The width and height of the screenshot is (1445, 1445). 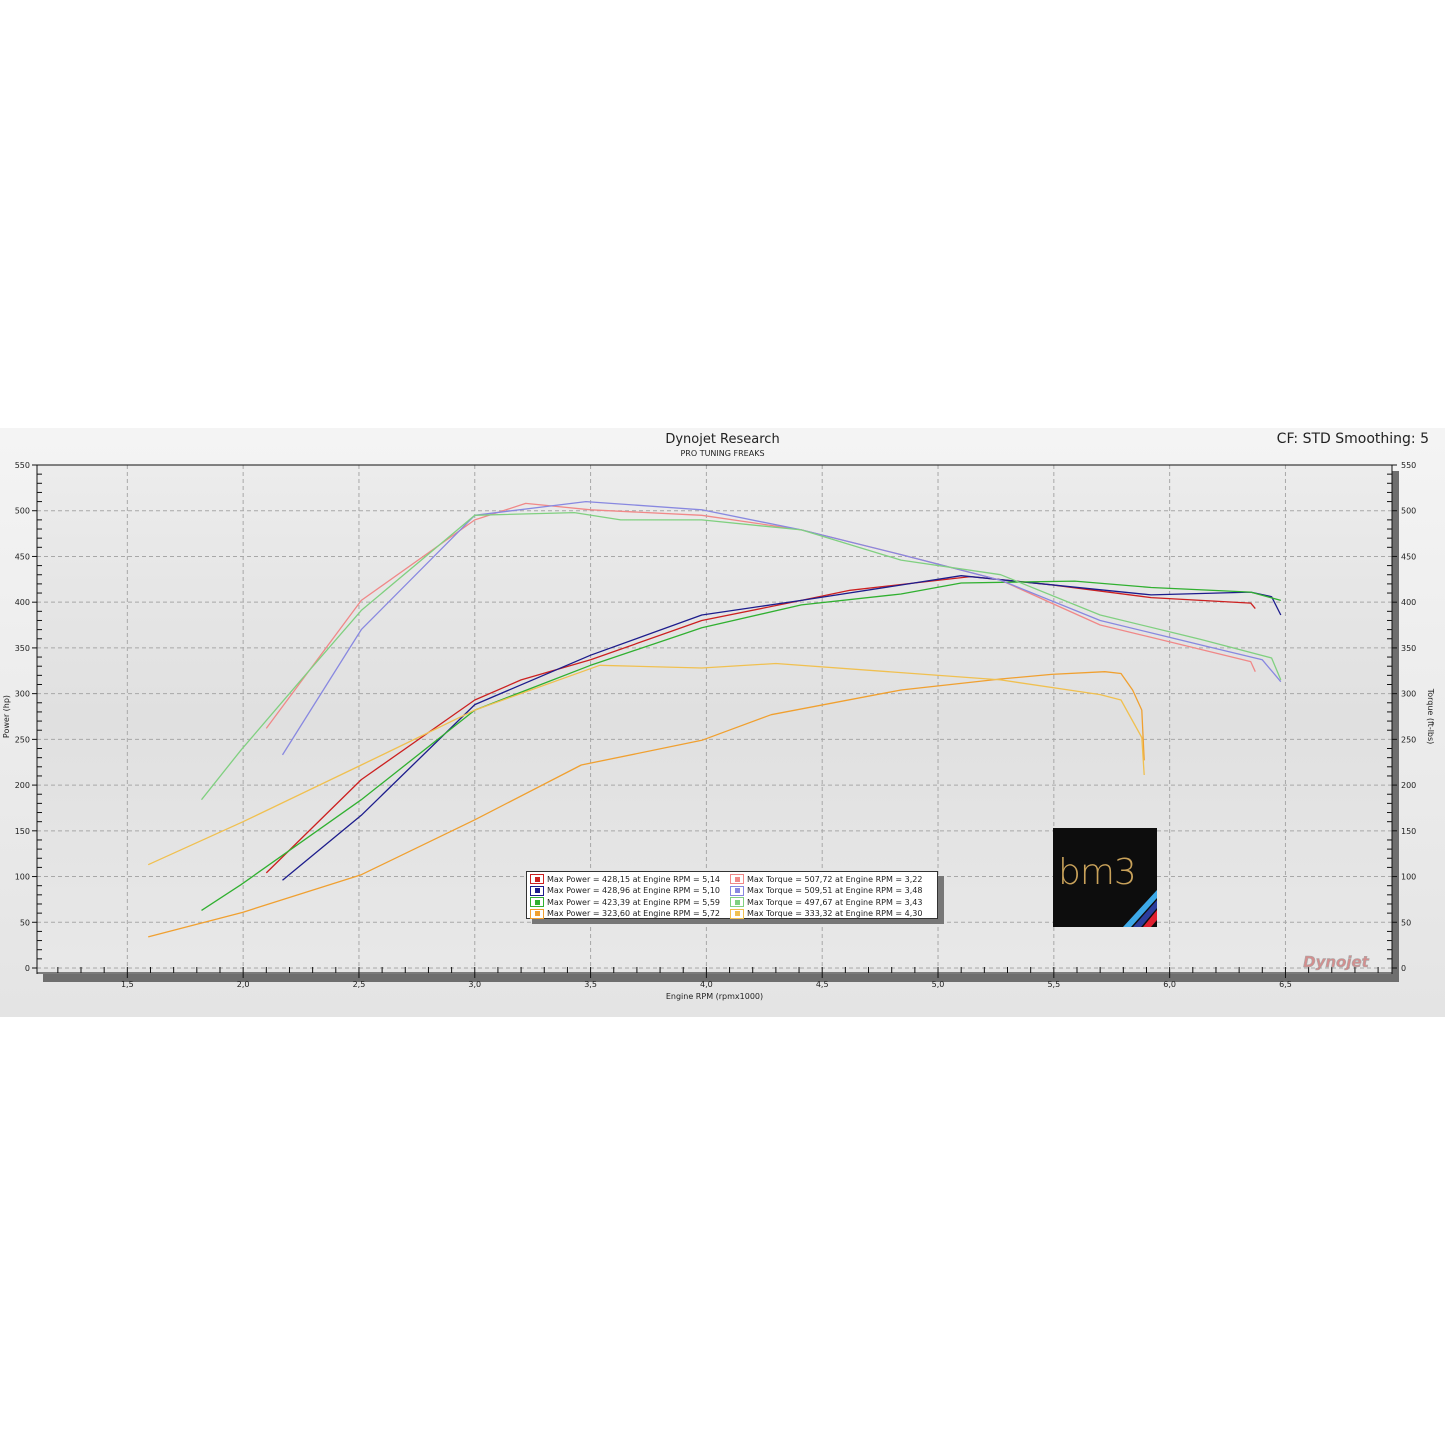 I want to click on x-tick-label: 3,5, so click(x=590, y=984).